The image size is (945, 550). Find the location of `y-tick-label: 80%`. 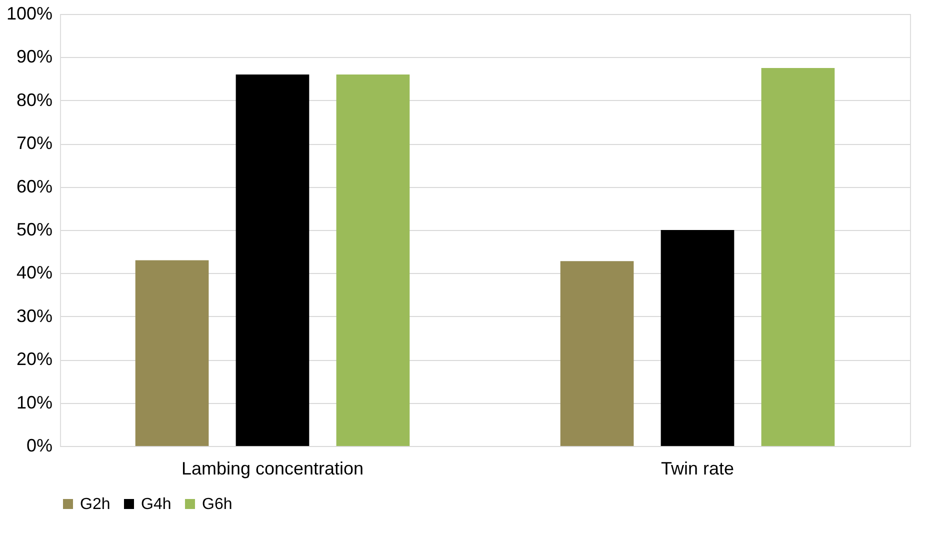

y-tick-label: 80% is located at coordinates (34, 100).